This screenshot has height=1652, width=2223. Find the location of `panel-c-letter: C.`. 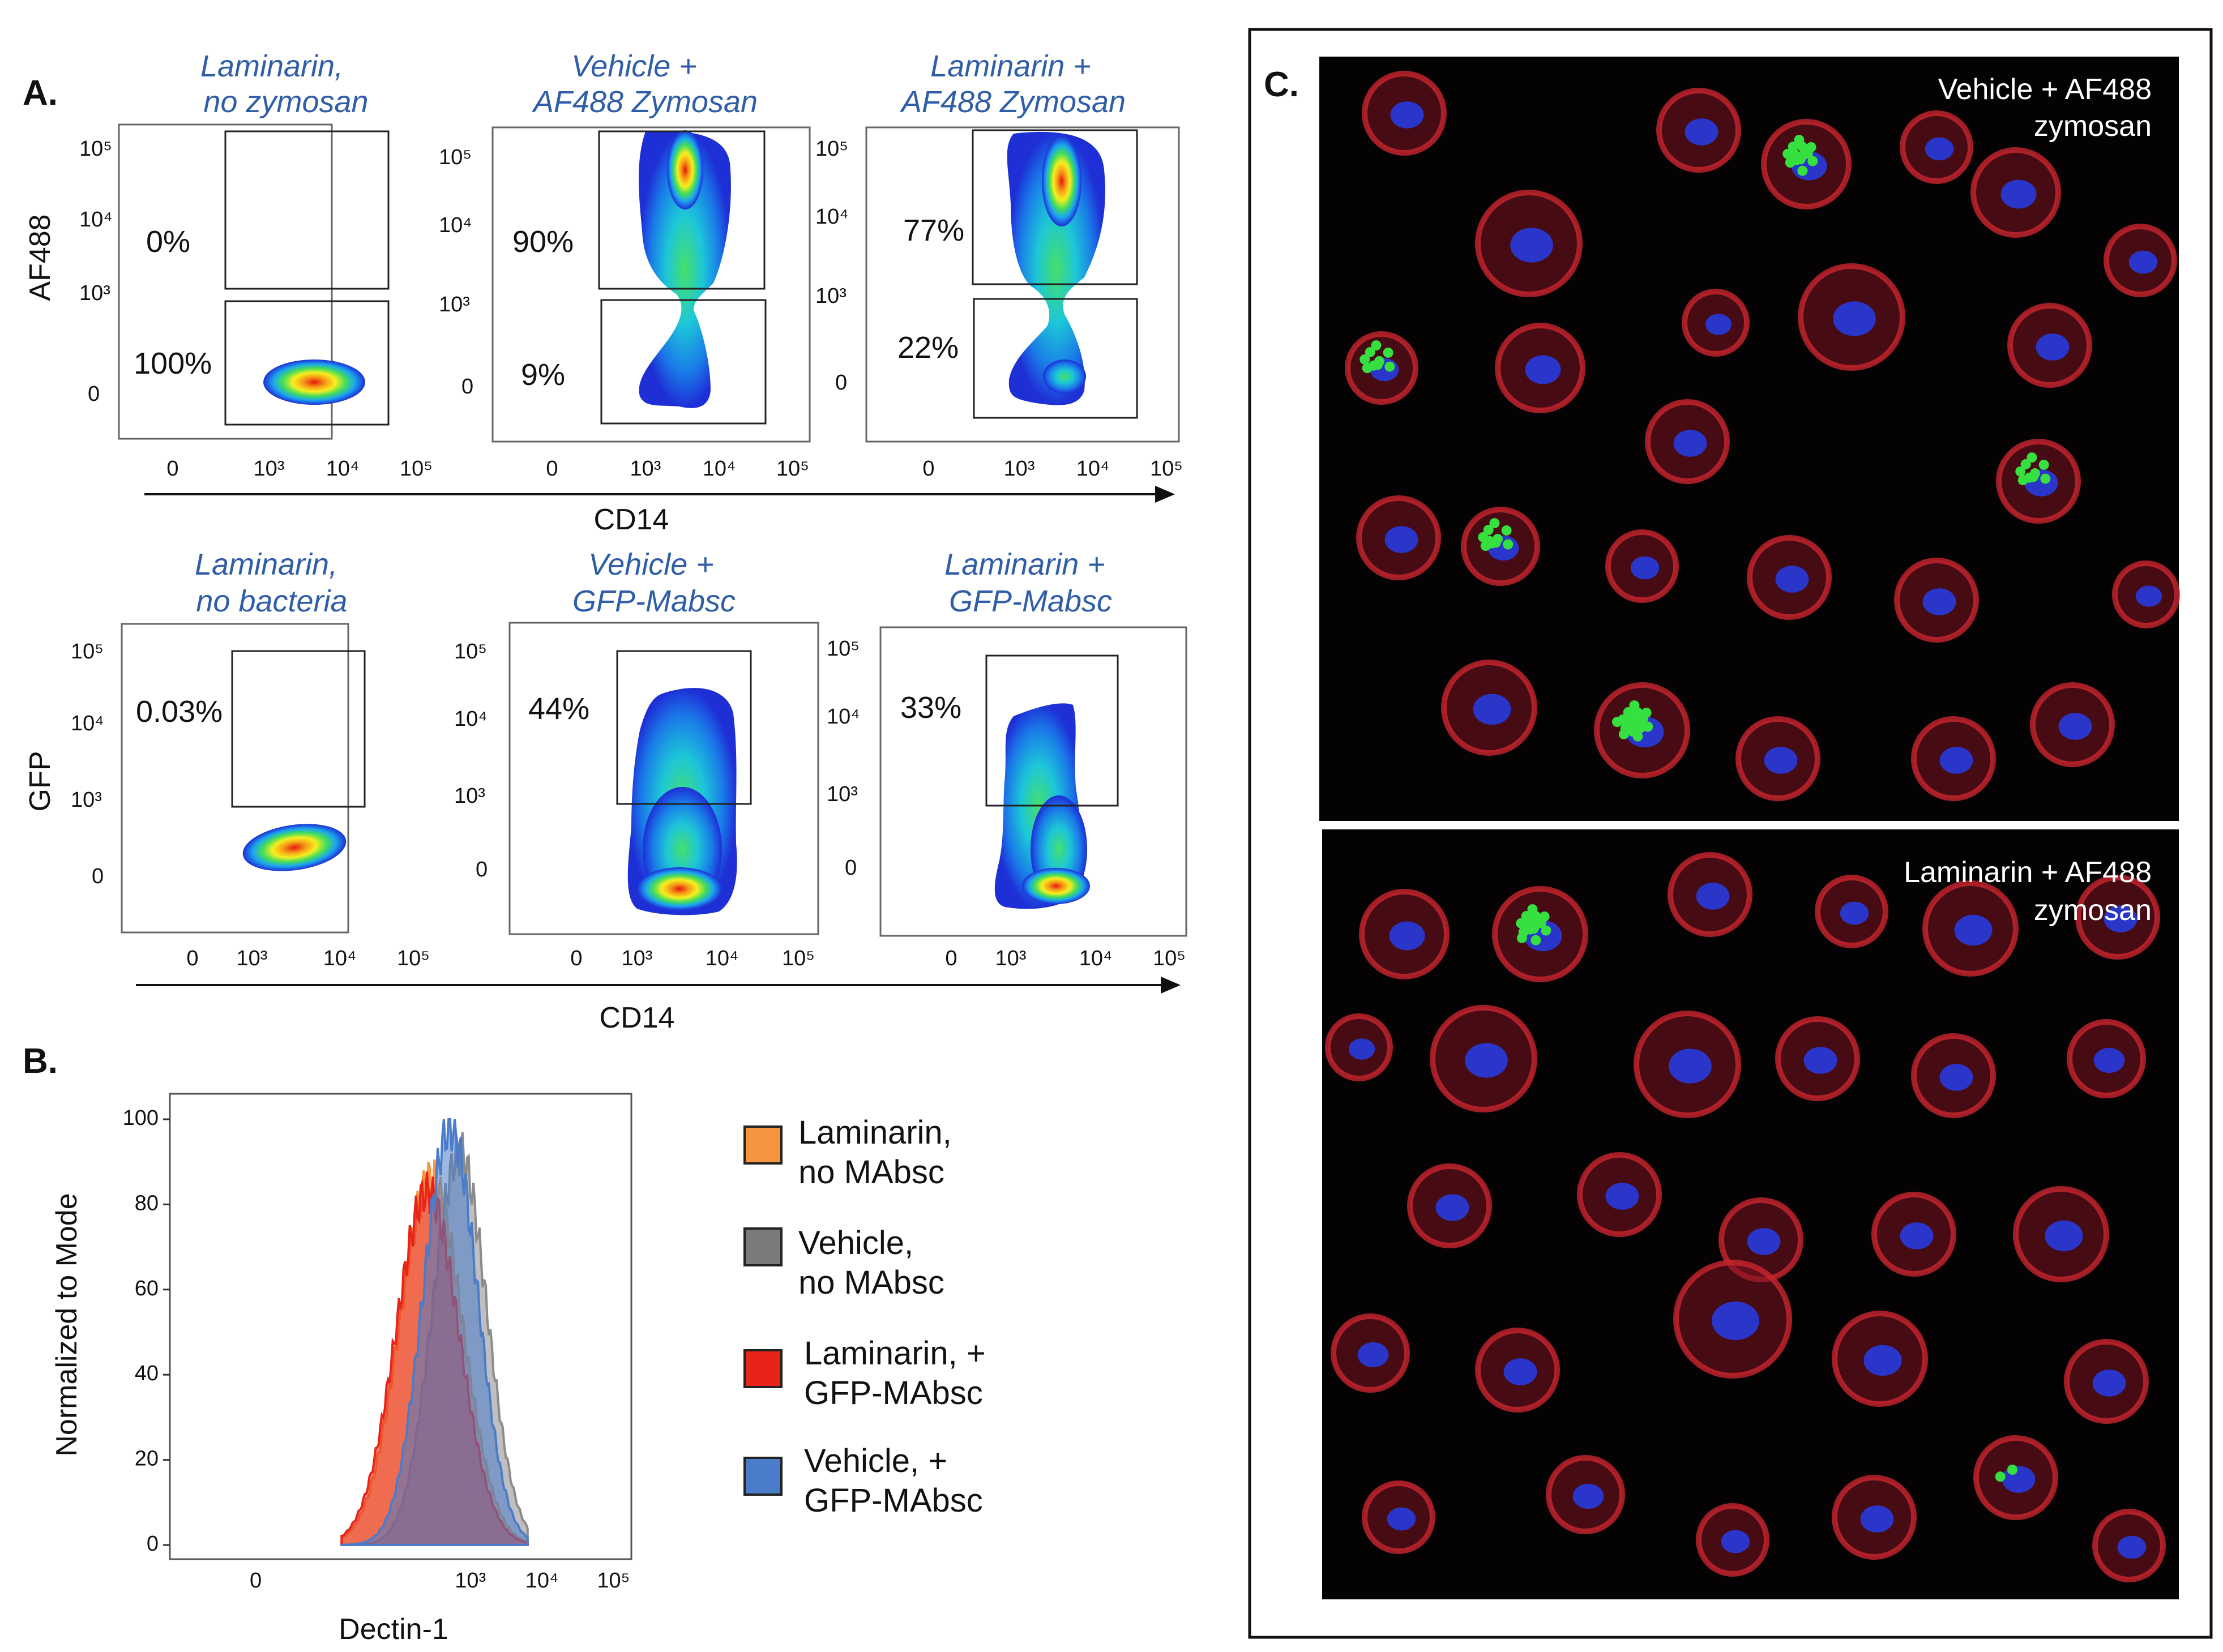

panel-c-letter: C. is located at coordinates (1282, 84).